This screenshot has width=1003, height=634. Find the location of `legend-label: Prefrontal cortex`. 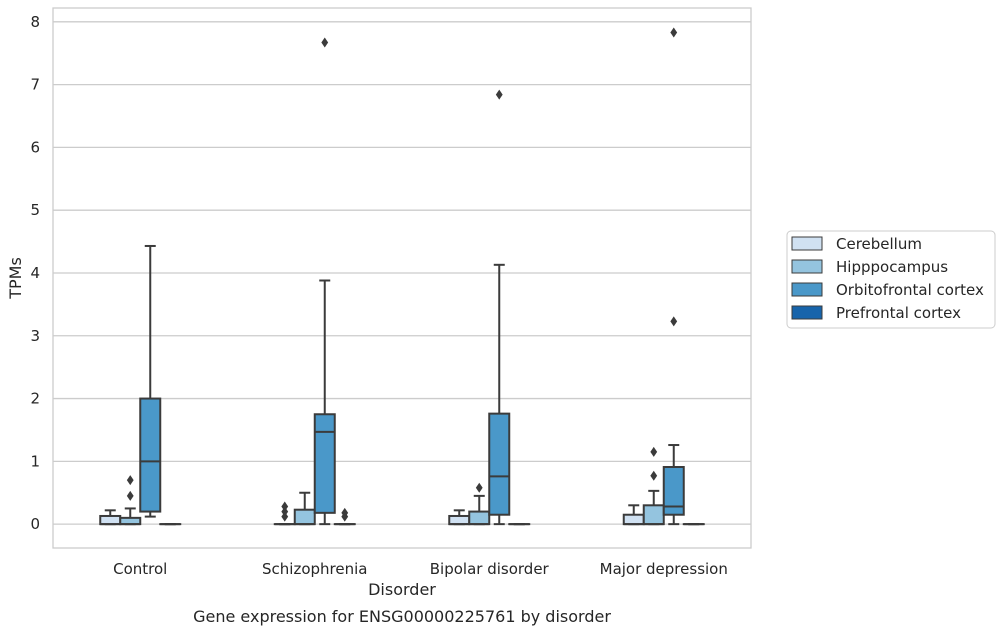

legend-label: Prefrontal cortex is located at coordinates (898, 313).